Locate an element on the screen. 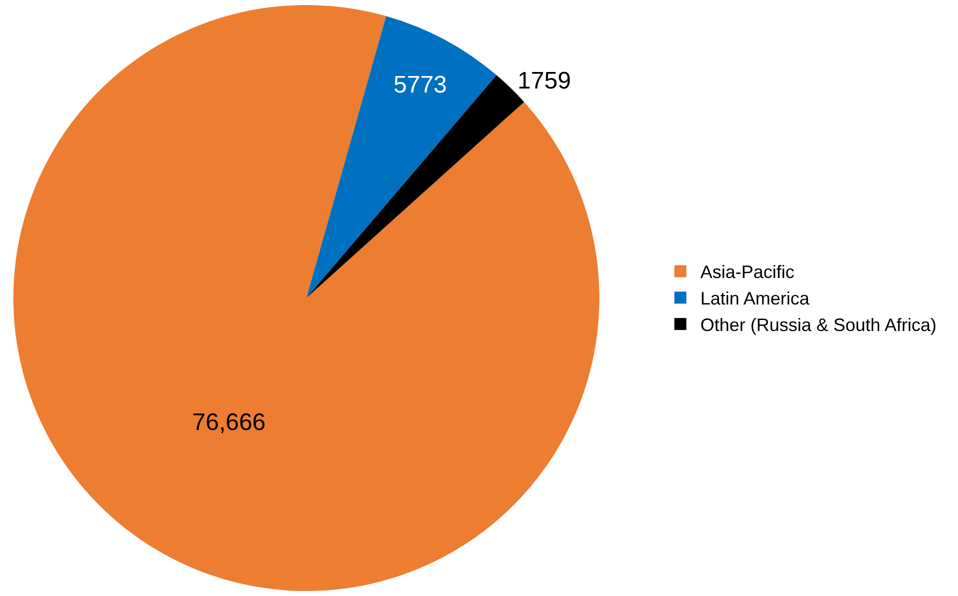  data-label: 5773 is located at coordinates (420, 85).